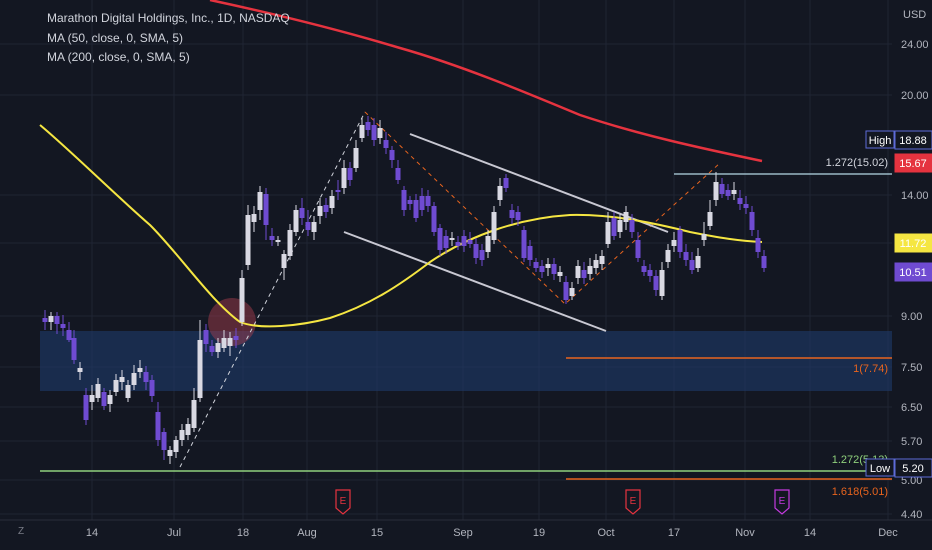  Describe the element at coordinates (542, 208) in the screenshot. I see `fib-leg-down` at that location.